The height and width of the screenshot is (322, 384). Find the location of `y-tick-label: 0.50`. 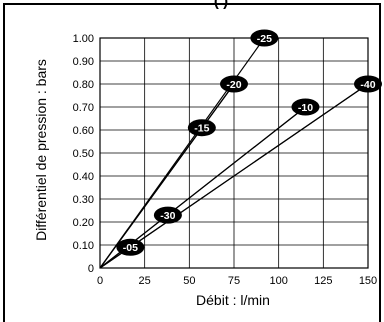

y-tick-label: 0.50 is located at coordinates (83, 154).